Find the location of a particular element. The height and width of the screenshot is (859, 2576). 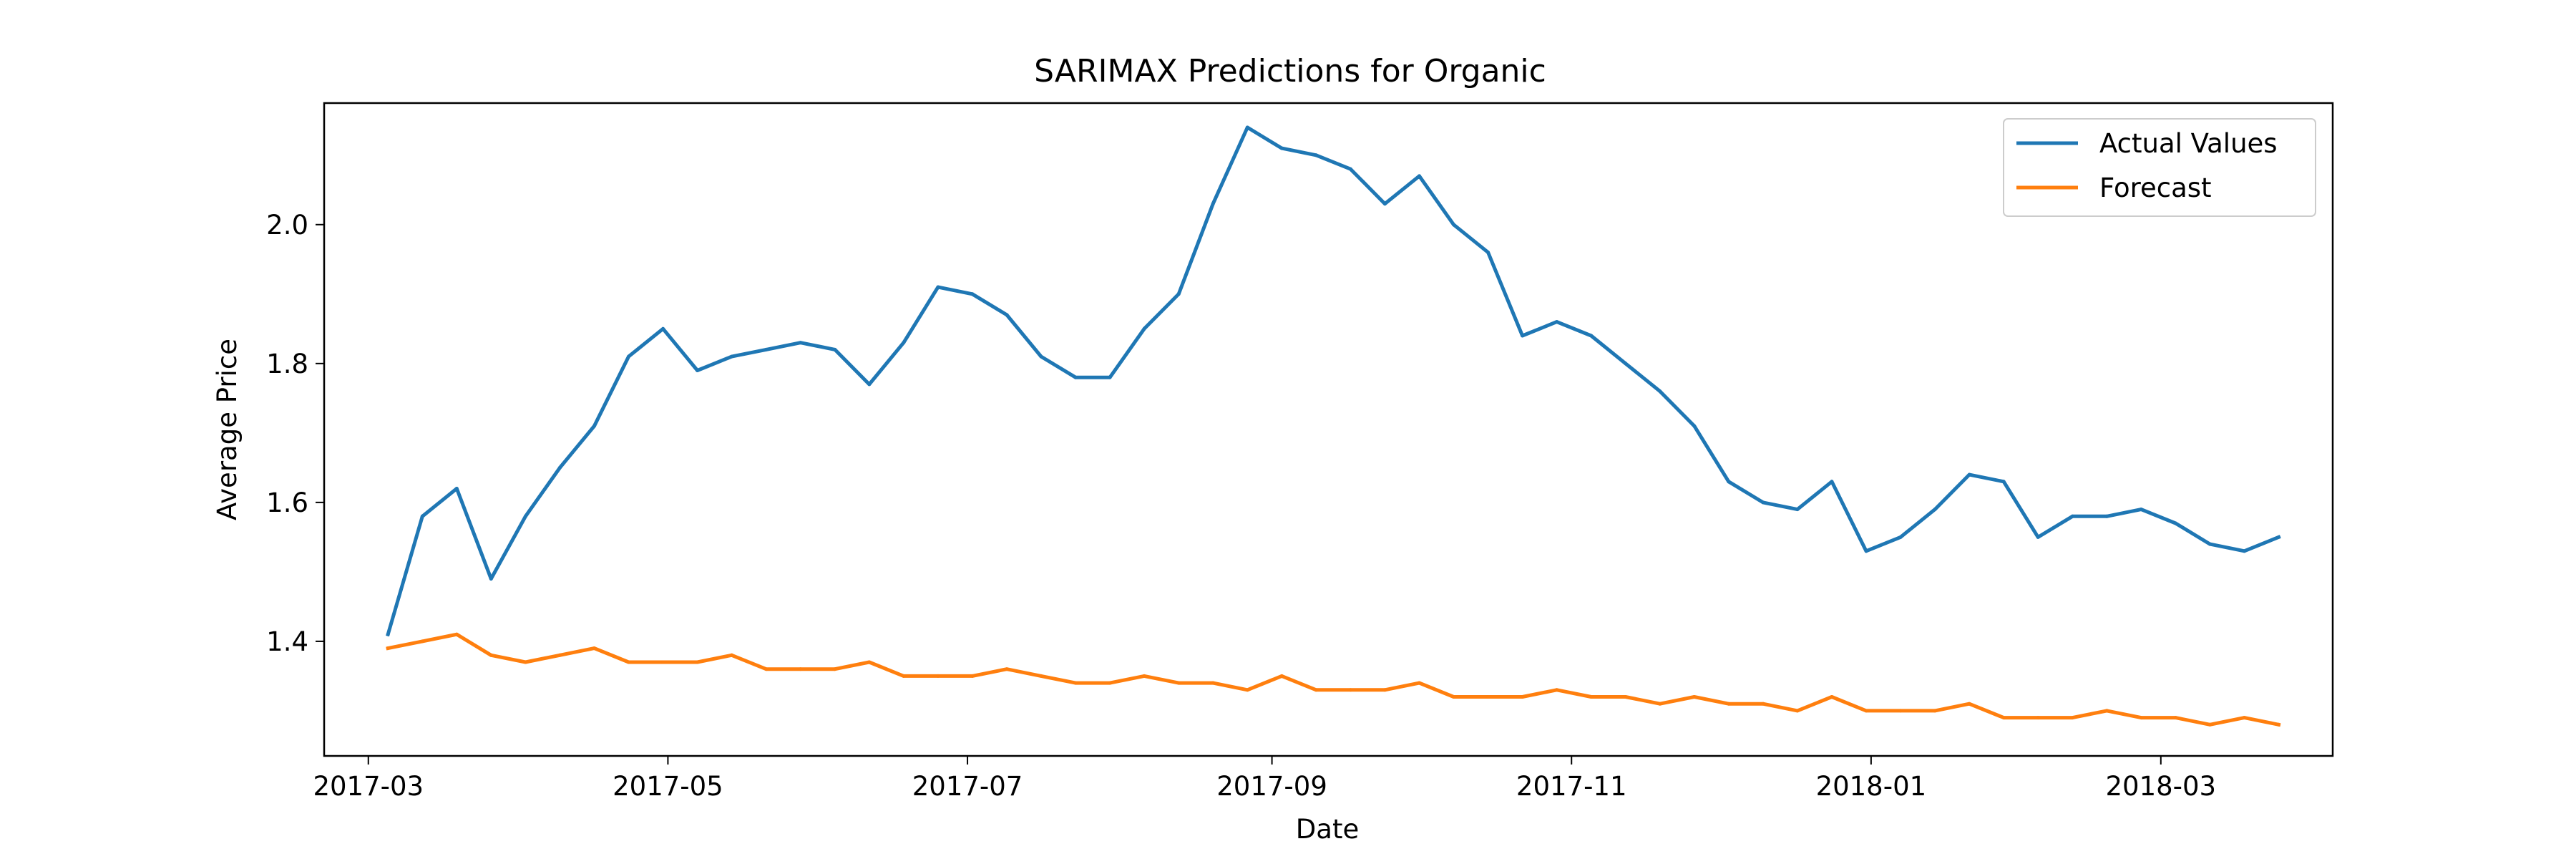

chart-title: SARIMAX Predictions for Organic is located at coordinates (1290, 71).